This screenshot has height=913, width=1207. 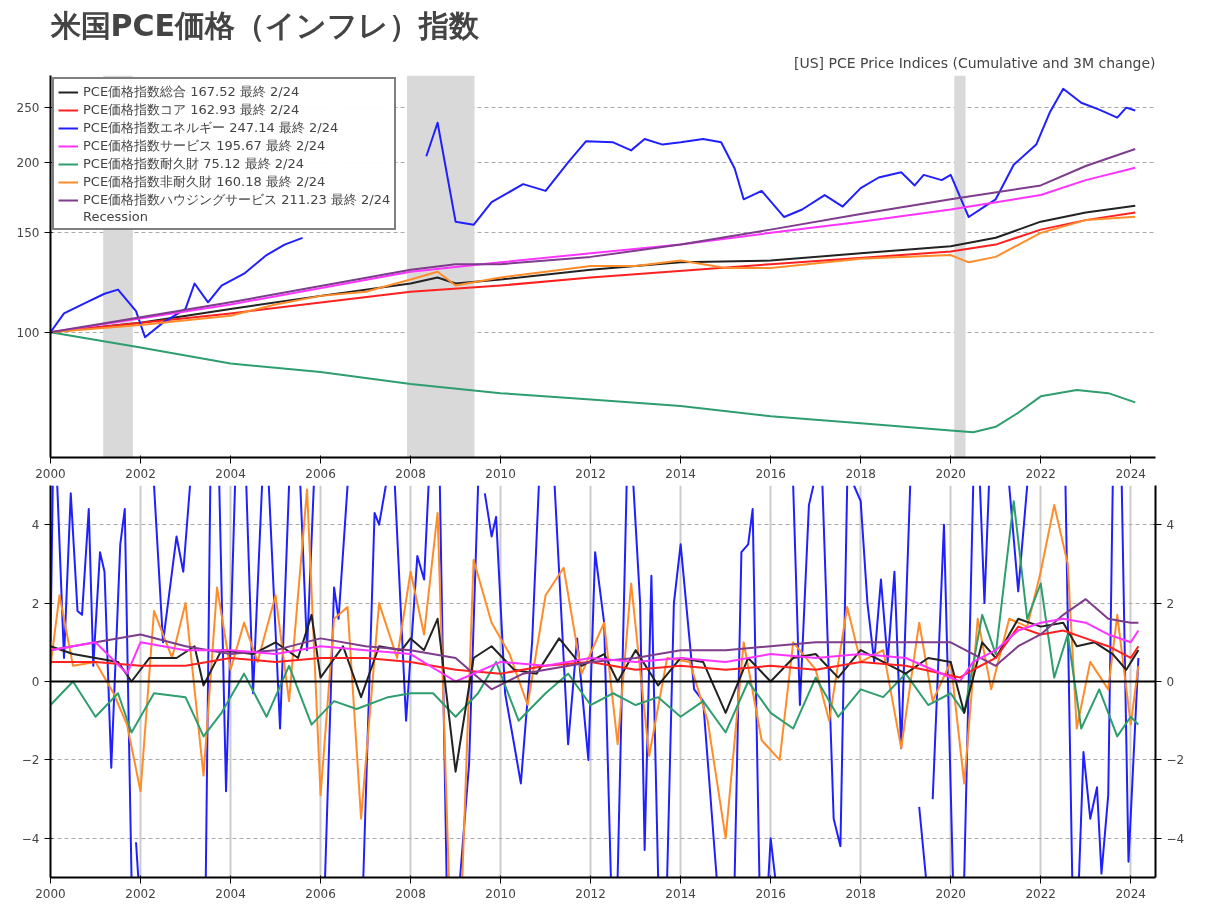 What do you see at coordinates (211, 128) in the screenshot?
I see `legend-label: PCE価格指数エネルギー 247.14 最終 2/24` at bounding box center [211, 128].